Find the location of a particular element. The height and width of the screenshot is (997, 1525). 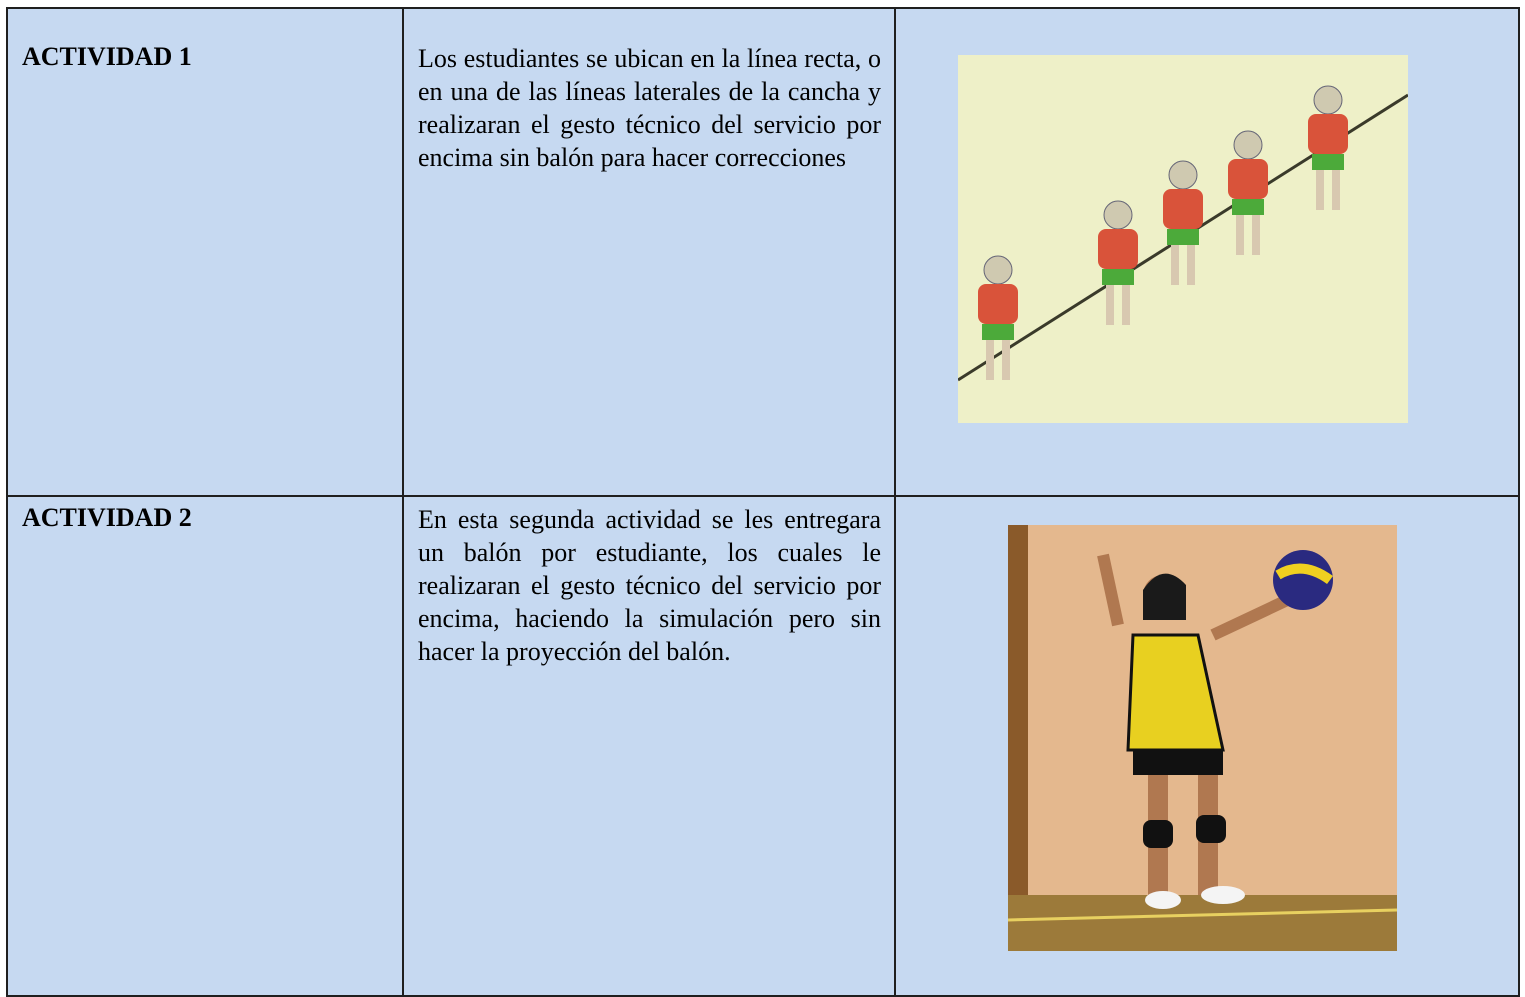

activity-label: ACTIVIDAD 1 is located at coordinates (107, 56).